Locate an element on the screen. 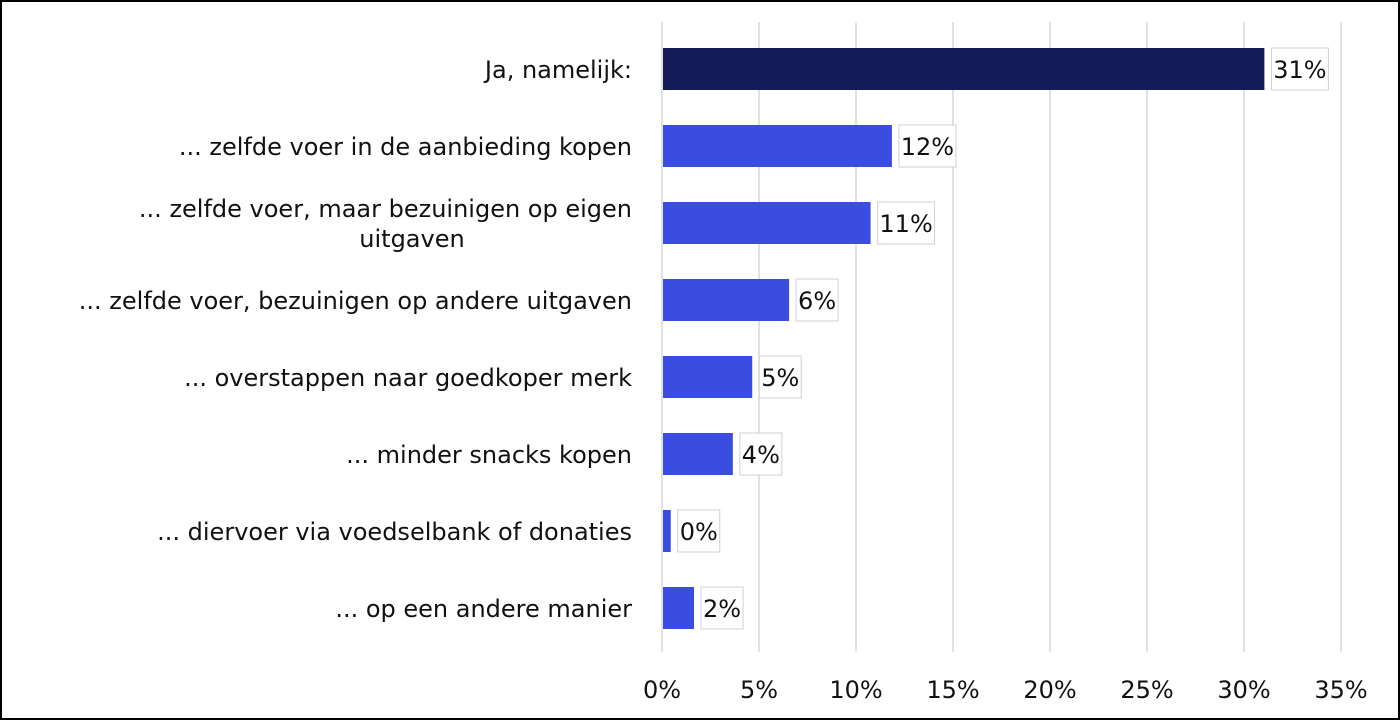  data-label-6: 0% is located at coordinates (699, 532).